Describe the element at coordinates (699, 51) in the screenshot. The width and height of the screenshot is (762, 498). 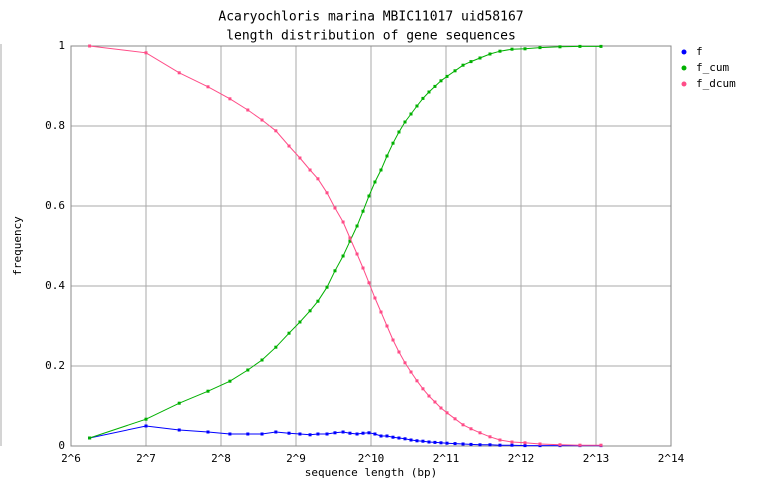
I see `legend-label: f` at that location.